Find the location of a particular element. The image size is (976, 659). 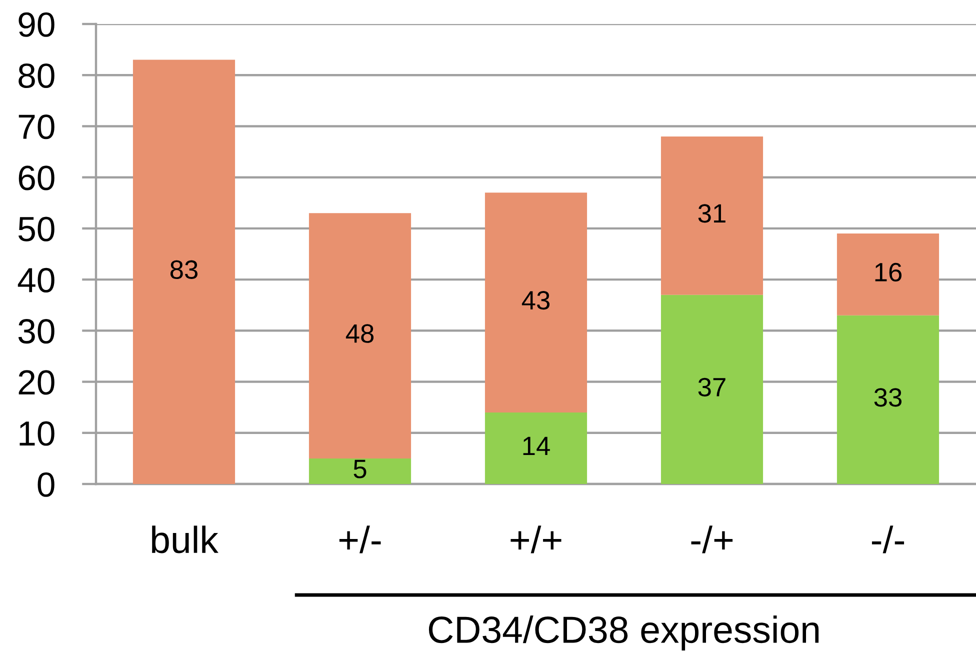

y-tick-label: 0 is located at coordinates (46, 484).